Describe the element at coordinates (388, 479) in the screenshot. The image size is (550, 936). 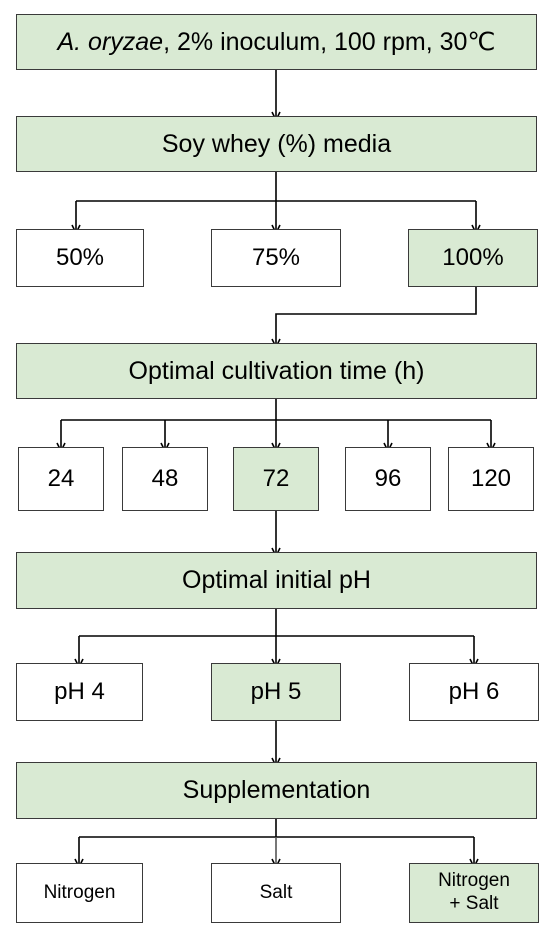
I see `time-option-96: 96` at that location.